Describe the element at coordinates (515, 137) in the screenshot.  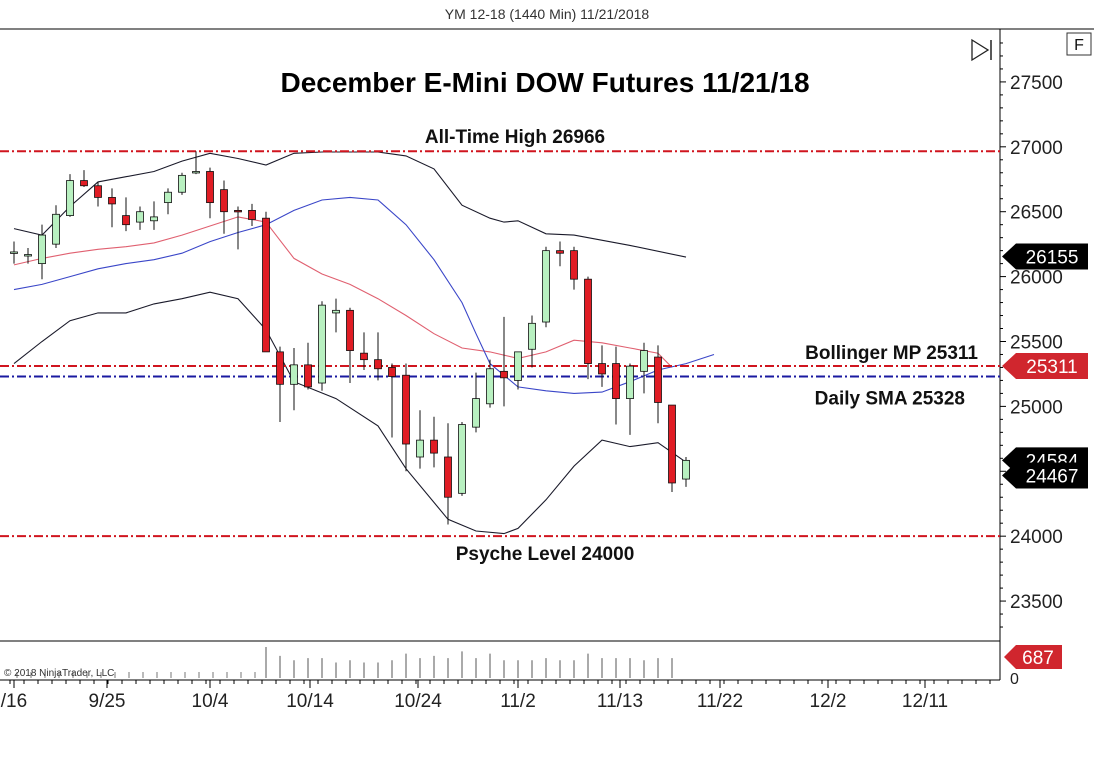
I see `level-label: All-Time High 26966` at that location.